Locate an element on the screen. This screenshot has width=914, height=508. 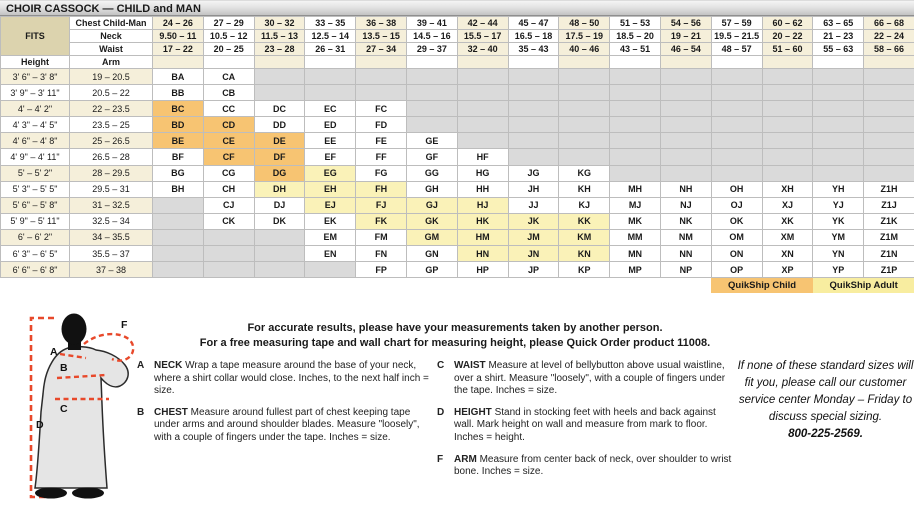
size-code-cell: FG is located at coordinates (381, 173).